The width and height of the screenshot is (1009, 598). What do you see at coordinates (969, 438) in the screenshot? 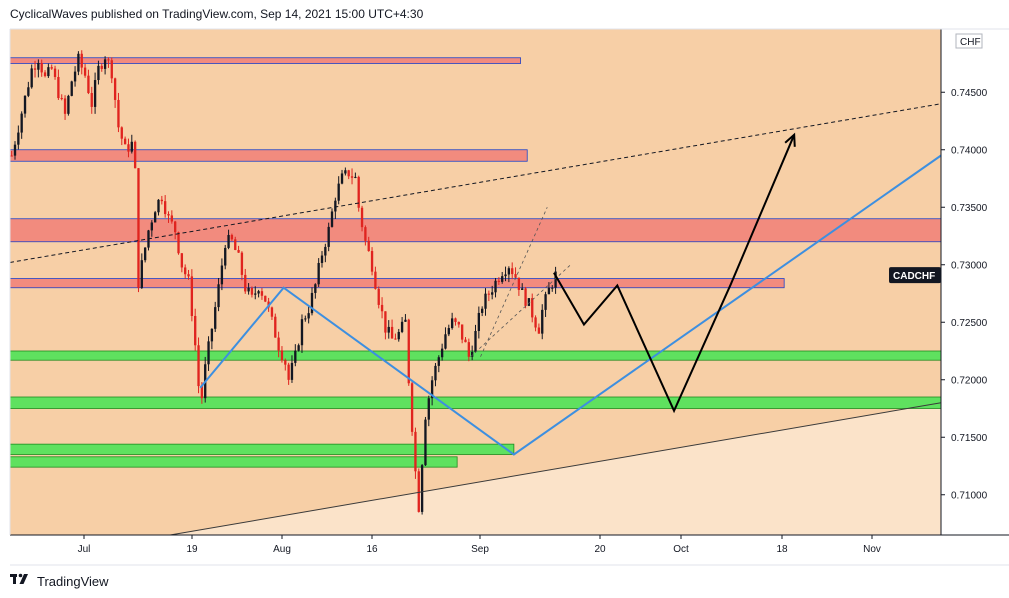
I see `y-tick-label: 0.71500` at bounding box center [969, 438].